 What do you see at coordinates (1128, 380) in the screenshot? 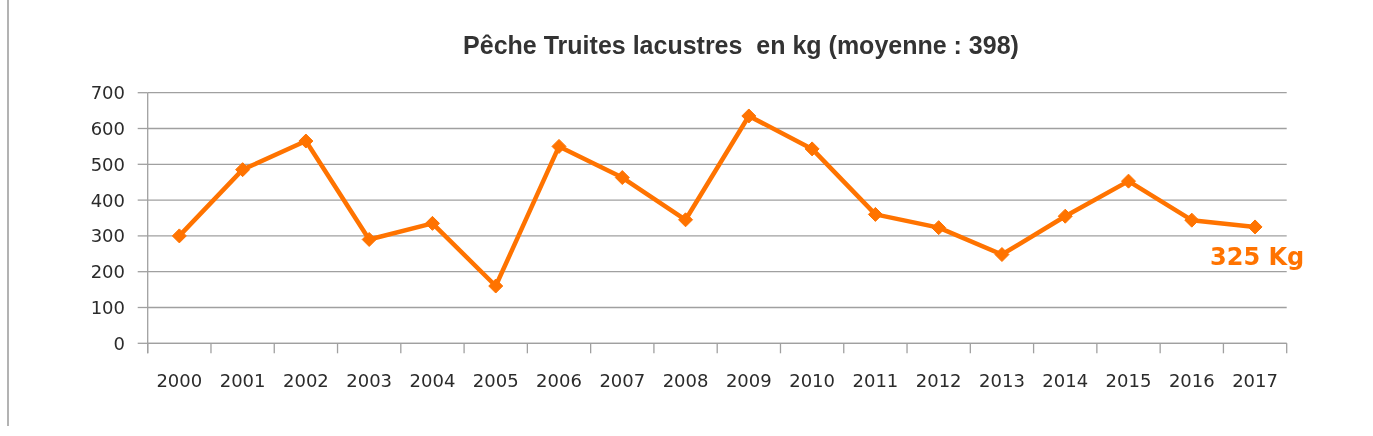
I see `x-tick-label: 2015` at bounding box center [1128, 380].